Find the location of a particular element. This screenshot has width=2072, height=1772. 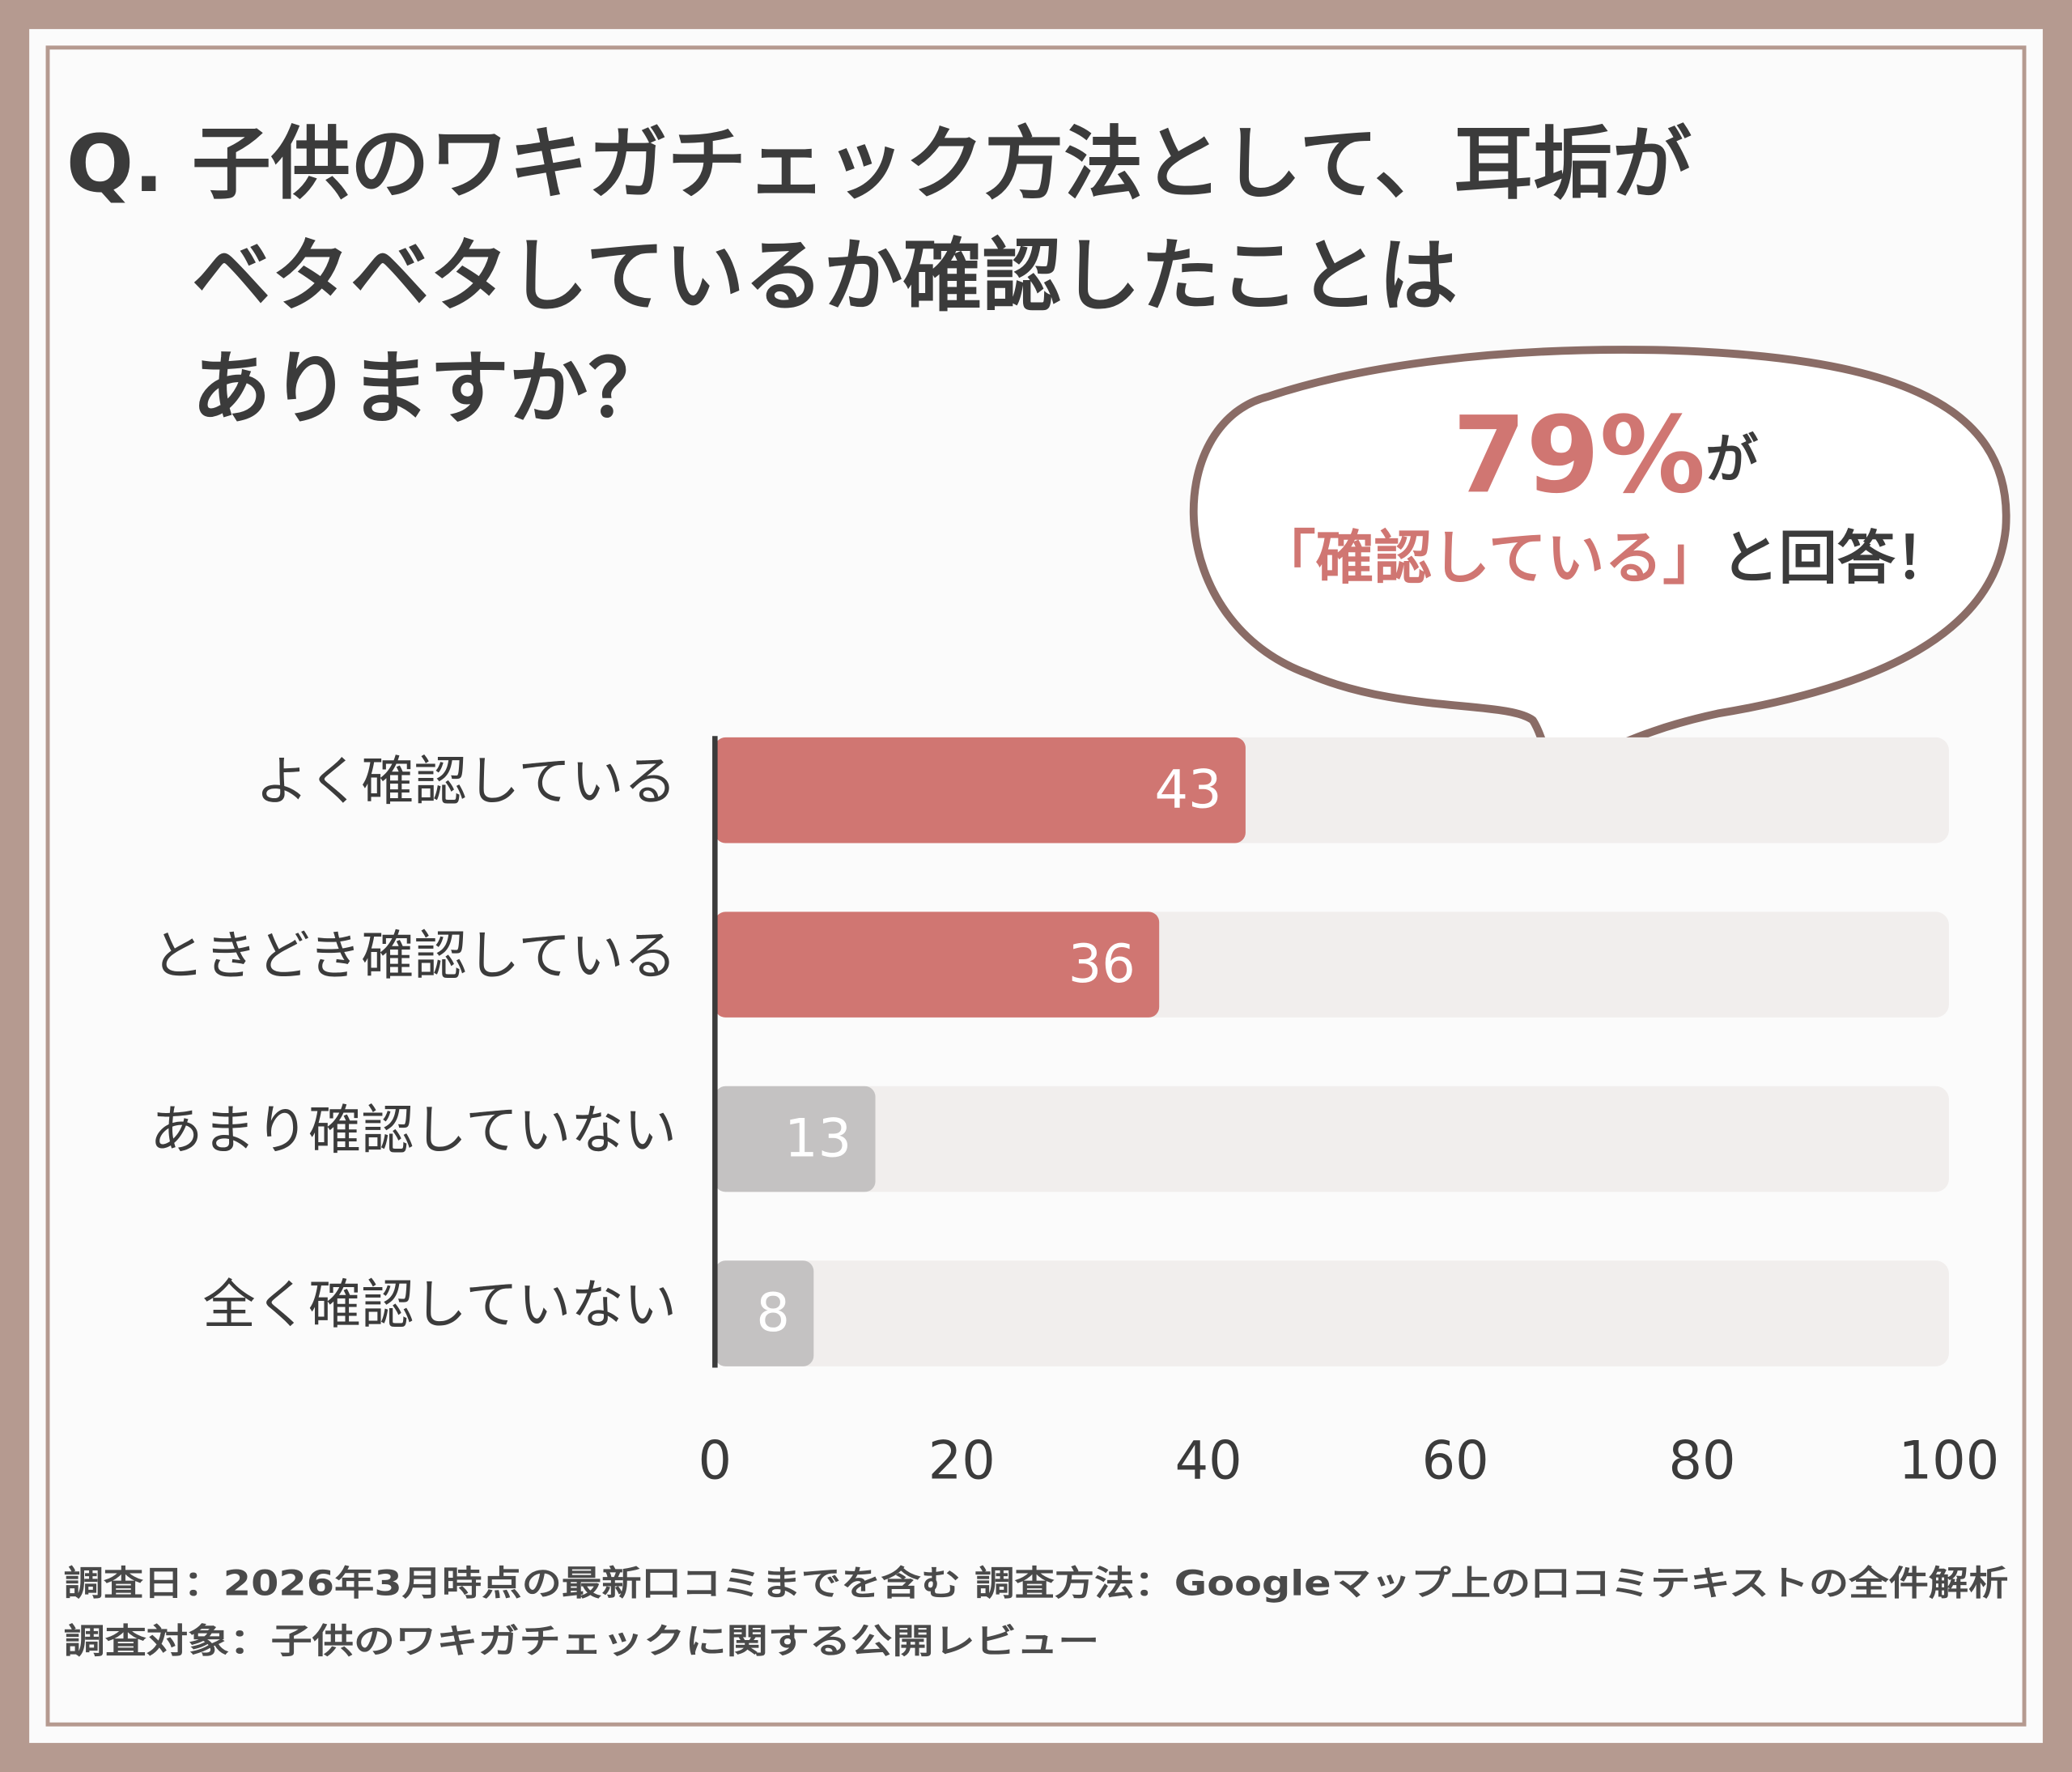

title-line: ありますか？ is located at coordinates (430, 389).